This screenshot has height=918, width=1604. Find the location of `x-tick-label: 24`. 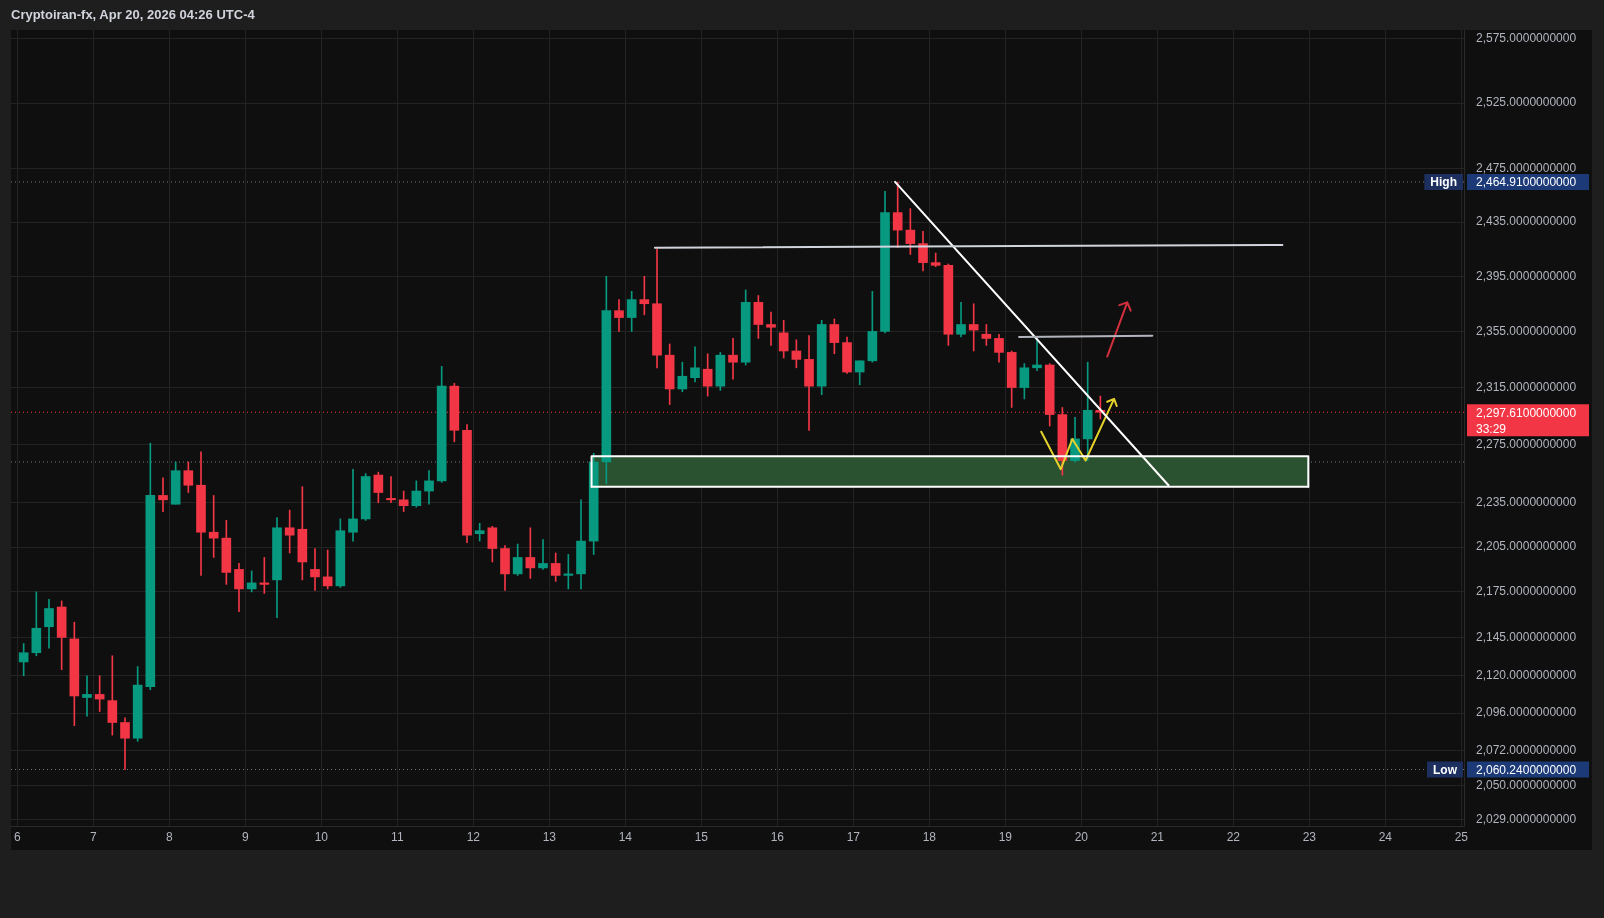

x-tick-label: 24 is located at coordinates (1385, 836).